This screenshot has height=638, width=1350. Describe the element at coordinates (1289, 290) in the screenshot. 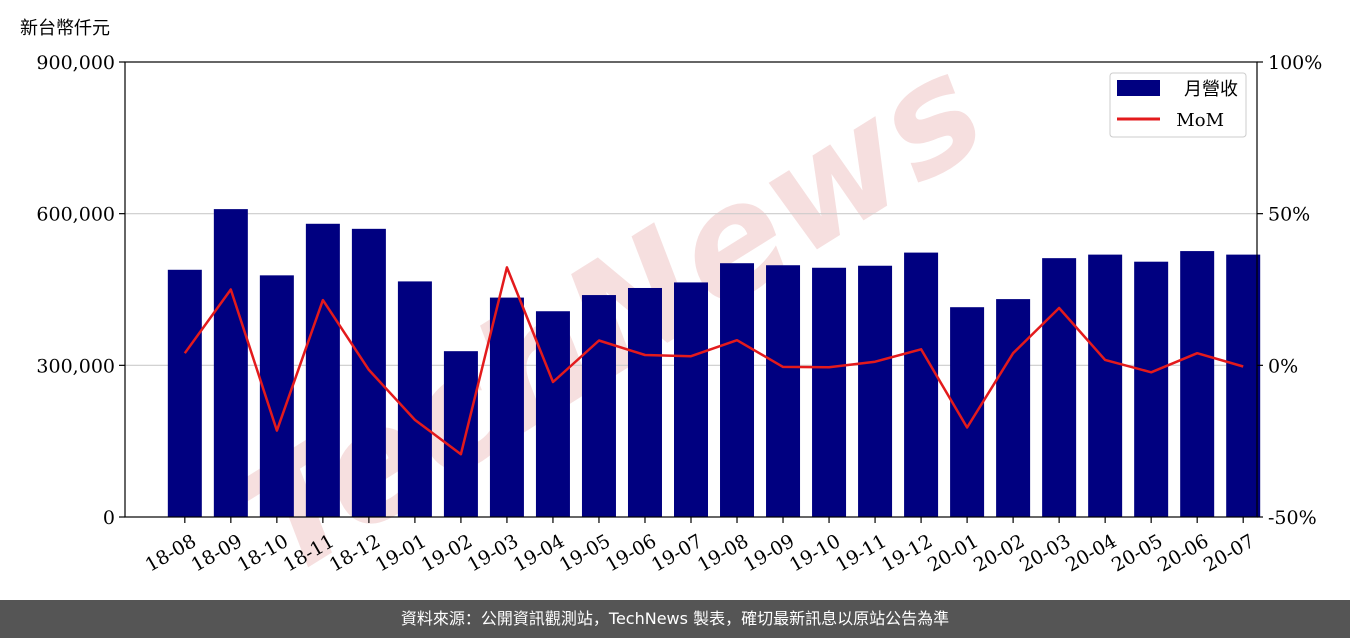

I see `right-axis: -50% 0% 50% 100%` at that location.